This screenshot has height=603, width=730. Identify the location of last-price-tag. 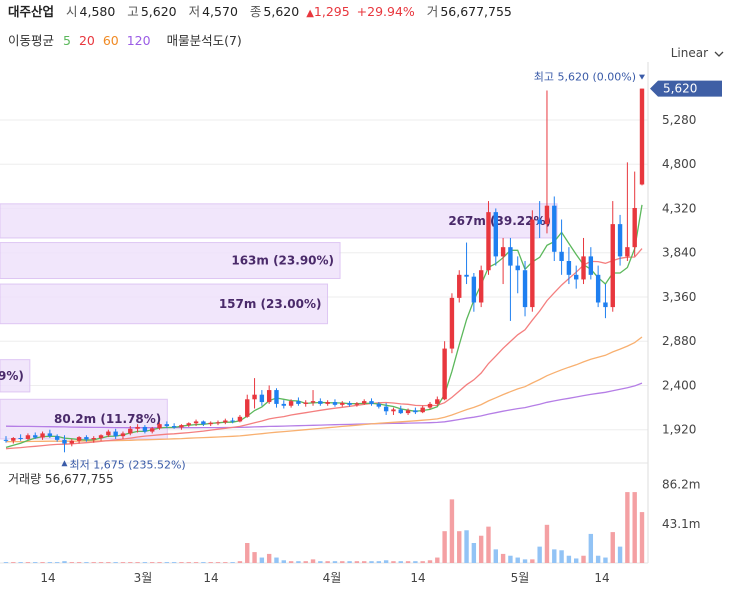
(686, 88).